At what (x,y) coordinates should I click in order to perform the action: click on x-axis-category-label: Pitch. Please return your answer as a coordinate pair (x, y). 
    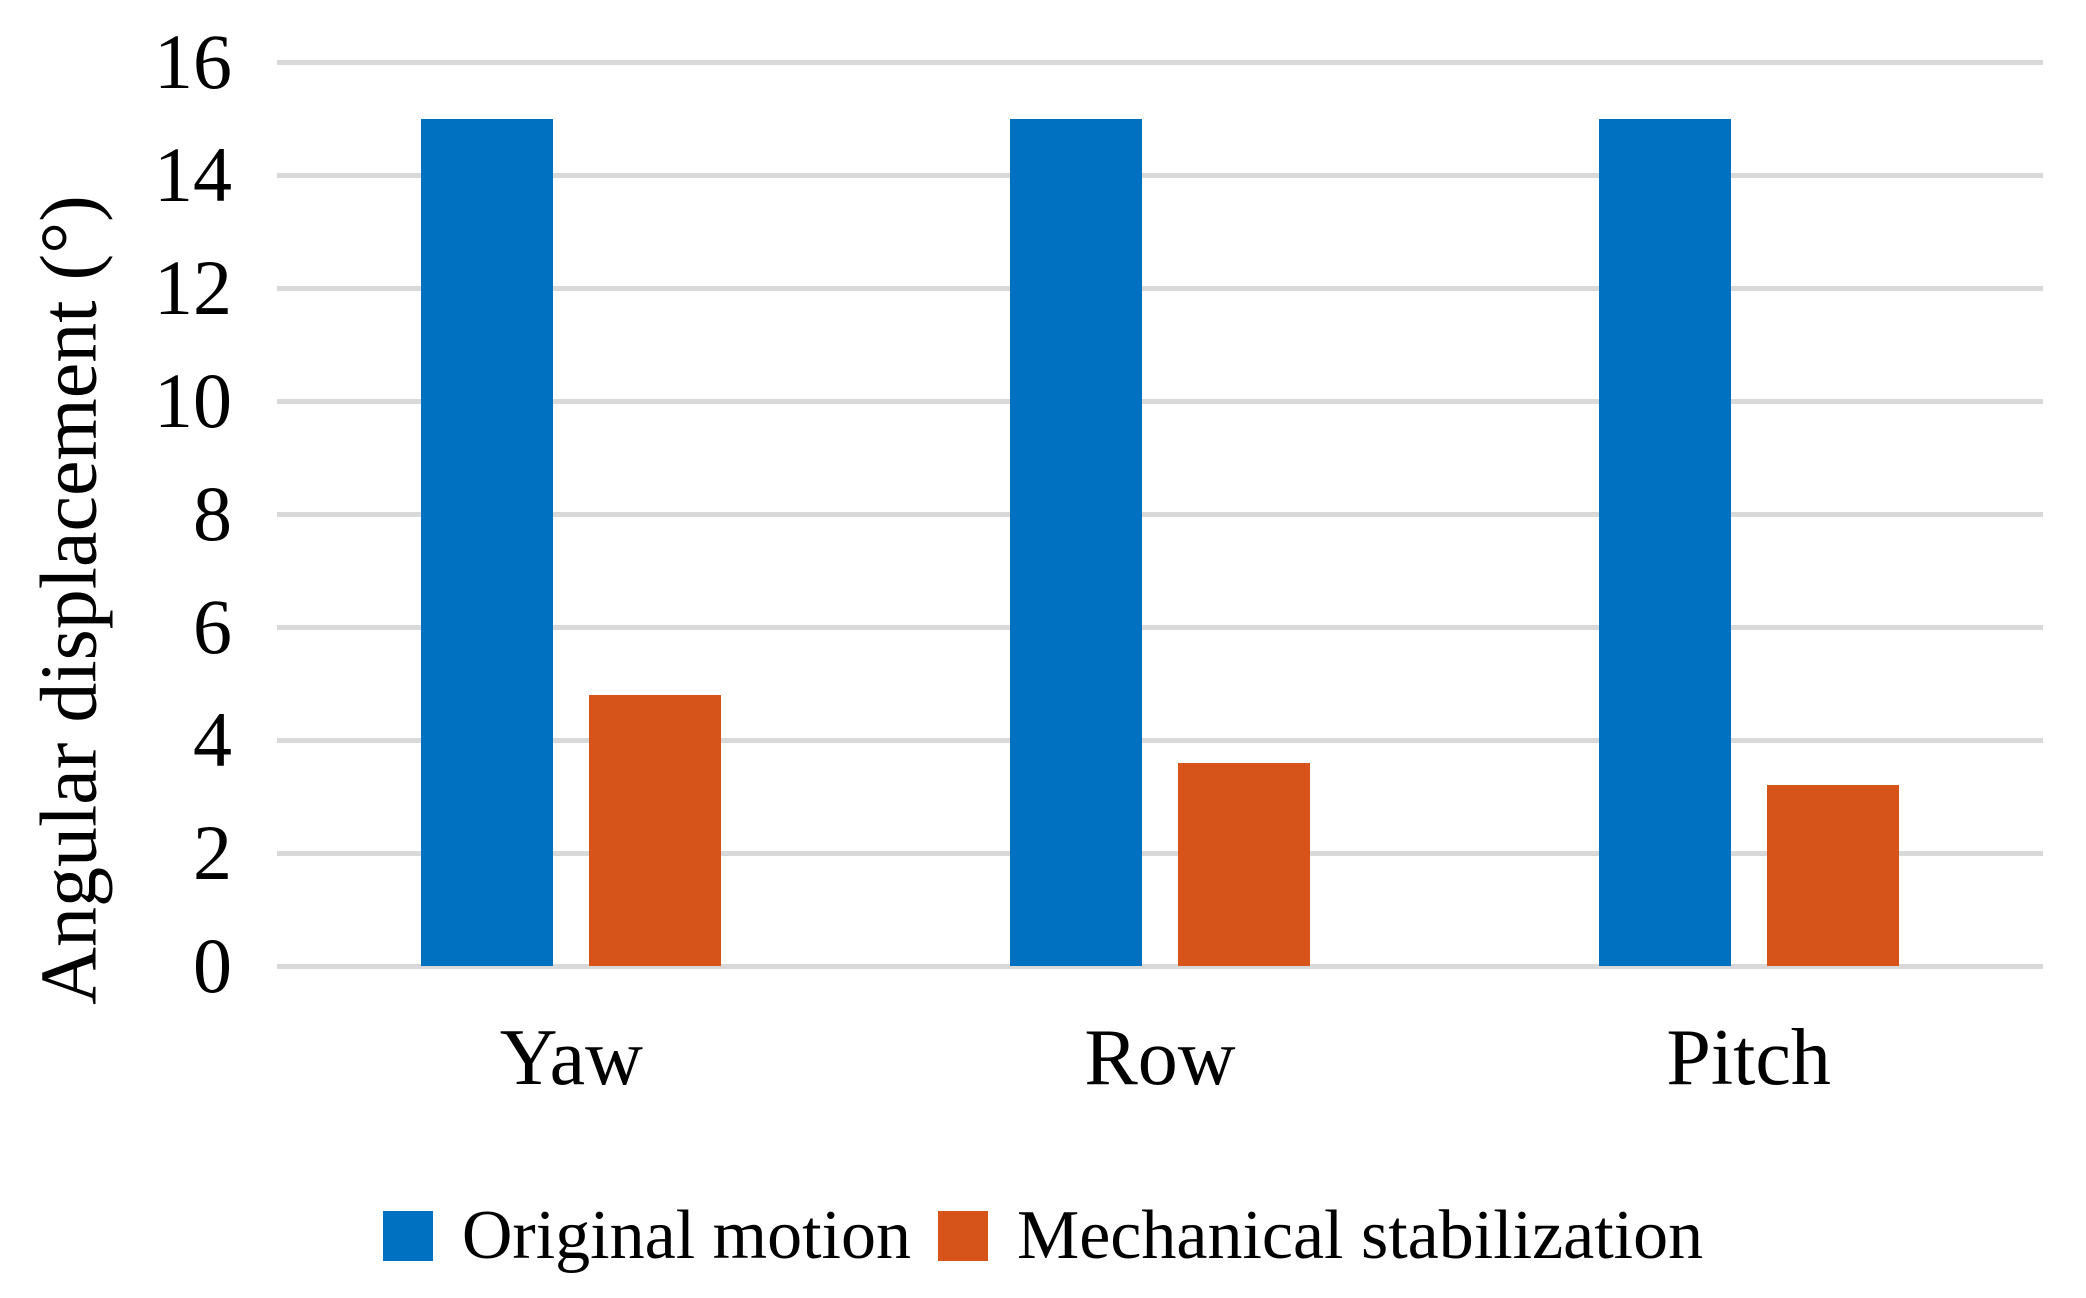
    Looking at the image, I should click on (1748, 1058).